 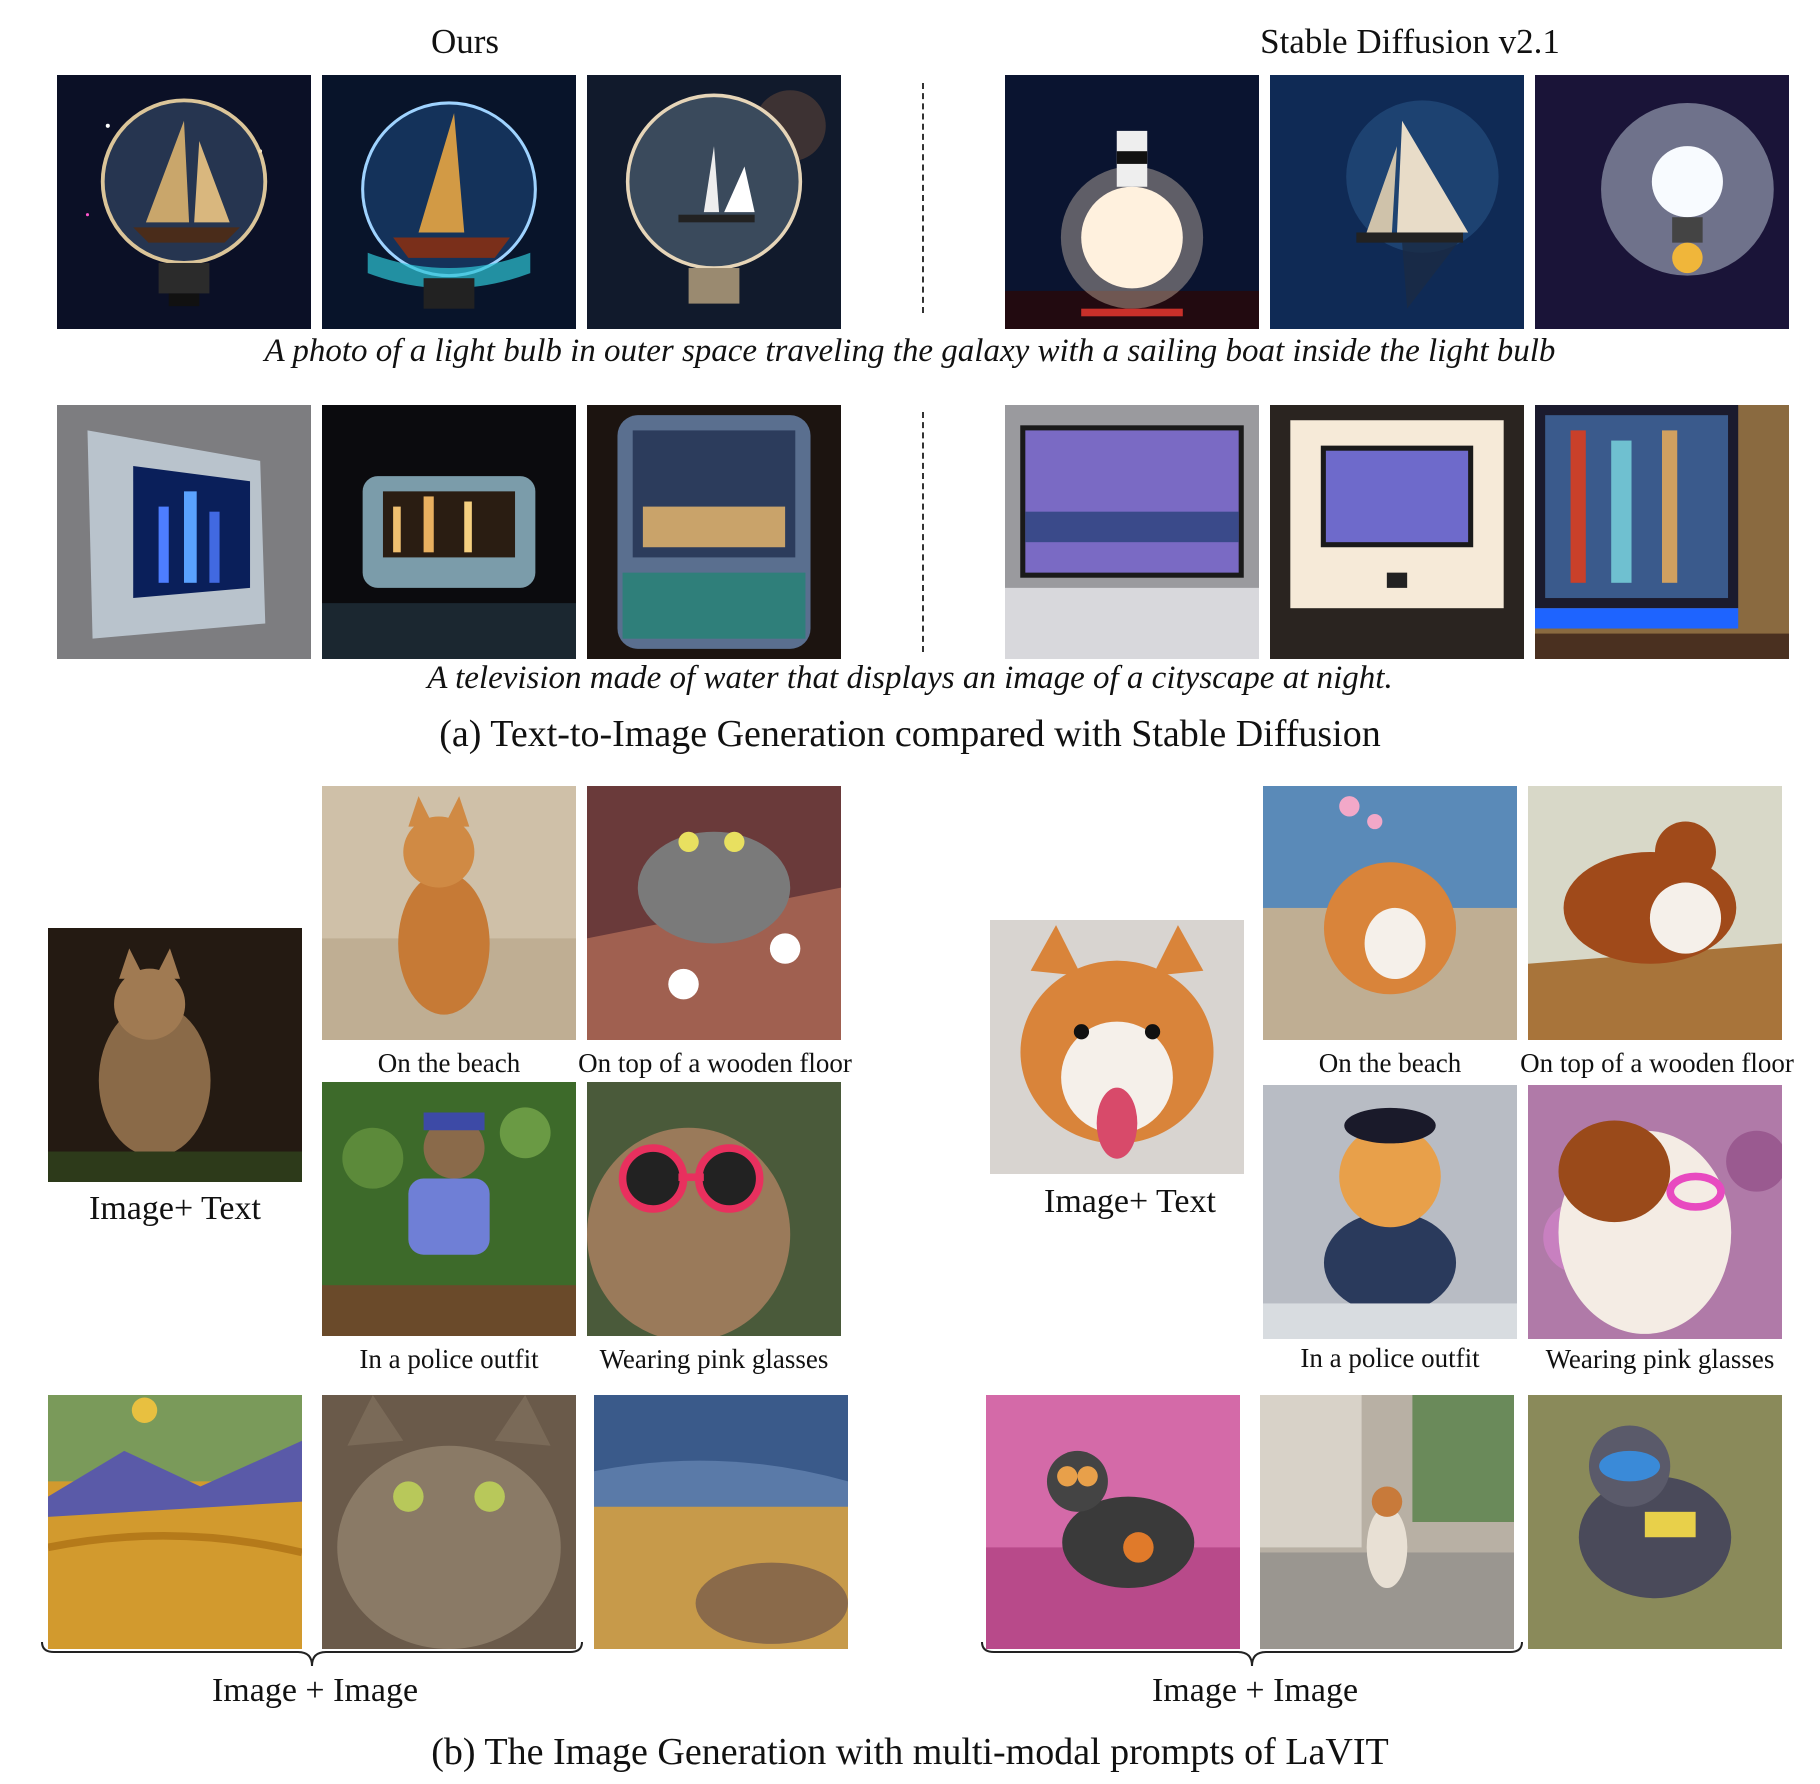 I want to click on cat-input-label: Image+ Text, so click(x=175, y=1208).